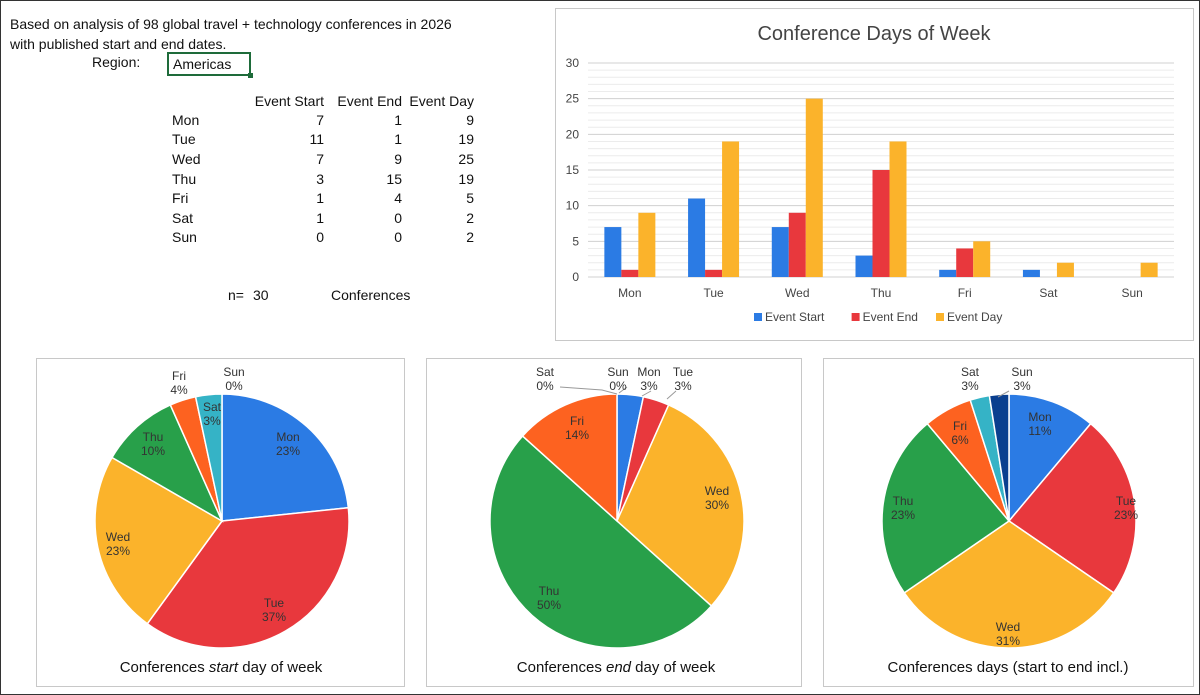 The width and height of the screenshot is (1200, 695). Describe the element at coordinates (118, 44) in the screenshot. I see `intro-line-2: with published start and end dates.` at that location.